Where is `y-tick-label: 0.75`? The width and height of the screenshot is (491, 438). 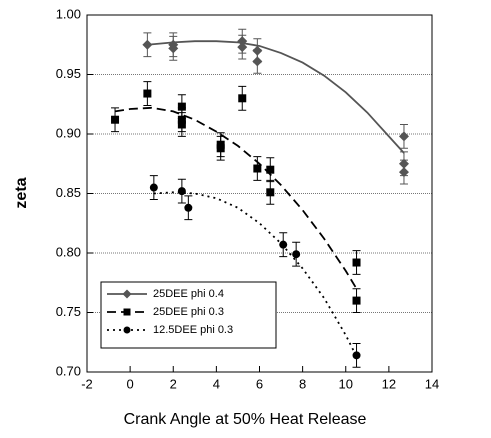 y-tick-label: 0.75 is located at coordinates (68, 311).